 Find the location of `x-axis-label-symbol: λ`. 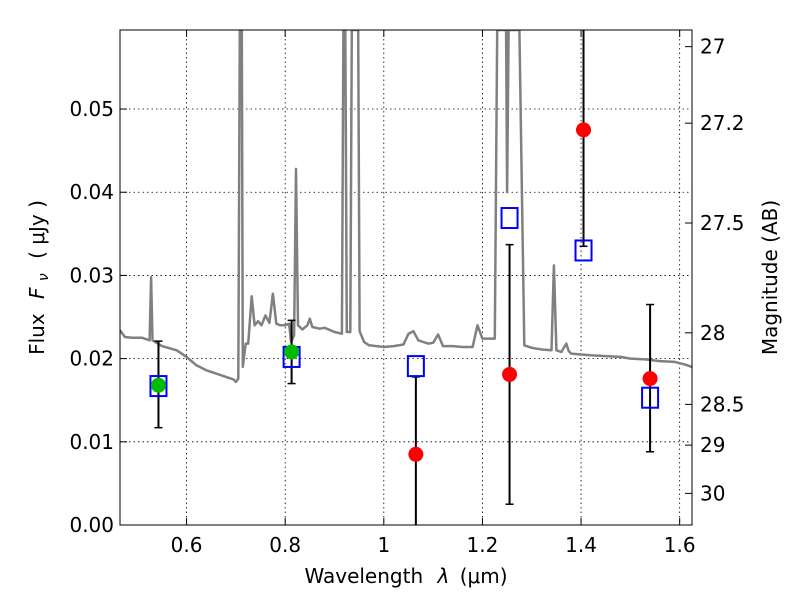

x-axis-label-symbol: λ is located at coordinates (443, 576).